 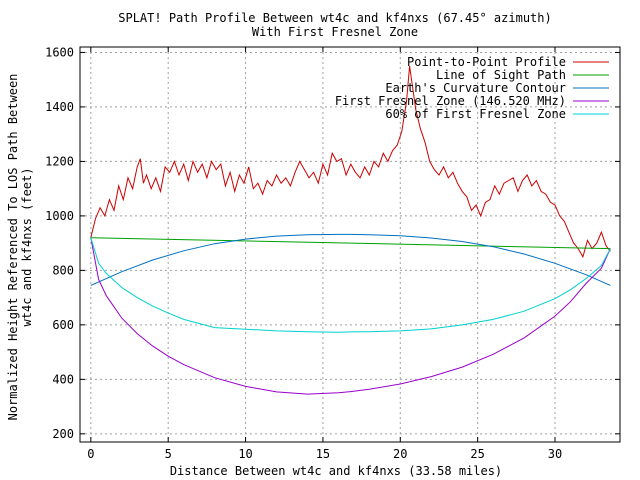 What do you see at coordinates (335, 32) in the screenshot?
I see `chart-subtitle: With First Fresnel Zone` at bounding box center [335, 32].